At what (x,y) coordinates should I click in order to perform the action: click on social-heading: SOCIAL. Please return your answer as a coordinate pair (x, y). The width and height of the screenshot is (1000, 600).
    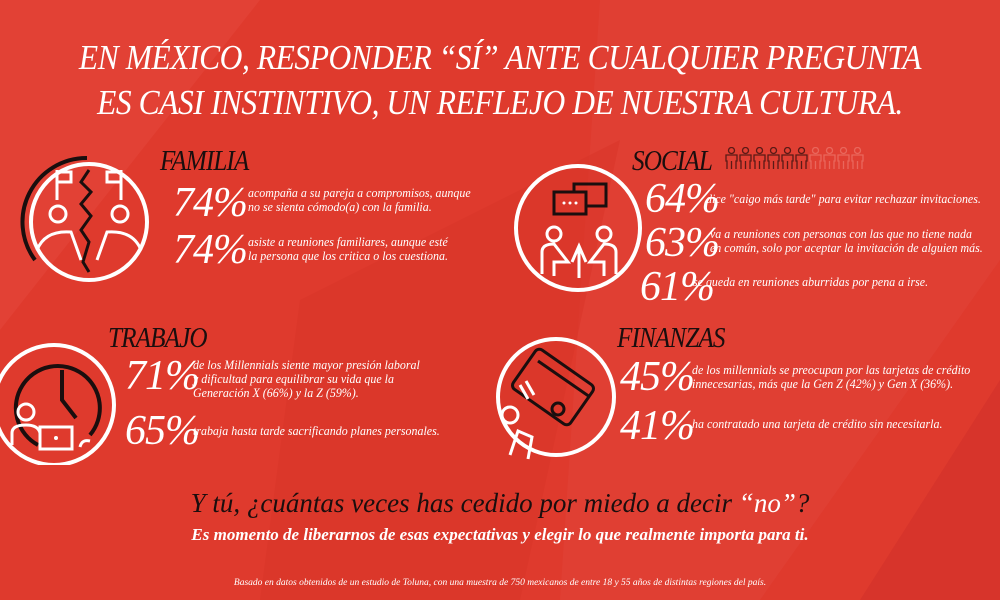
    Looking at the image, I should click on (672, 161).